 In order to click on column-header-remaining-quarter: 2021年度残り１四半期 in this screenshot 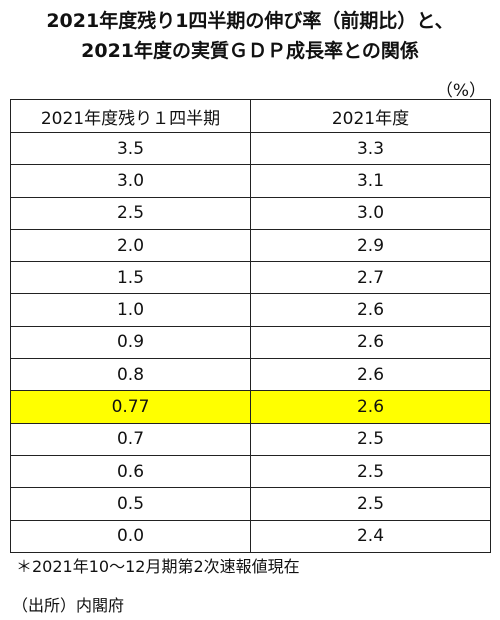, I will do `click(130, 116)`.